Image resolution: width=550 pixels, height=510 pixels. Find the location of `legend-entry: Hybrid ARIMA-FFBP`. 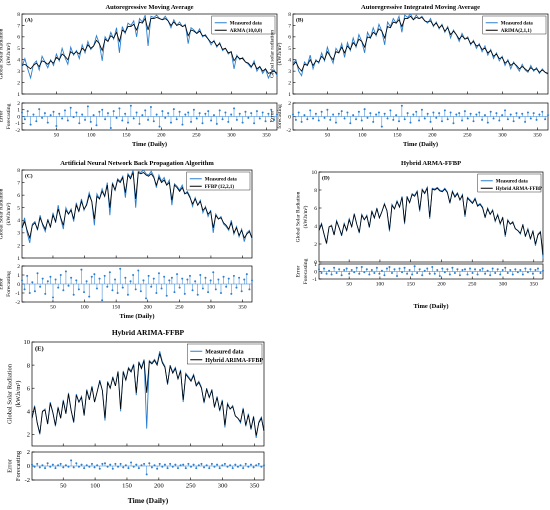

legend-entry: Hybrid ARIMA-FFBP is located at coordinates (234, 361).